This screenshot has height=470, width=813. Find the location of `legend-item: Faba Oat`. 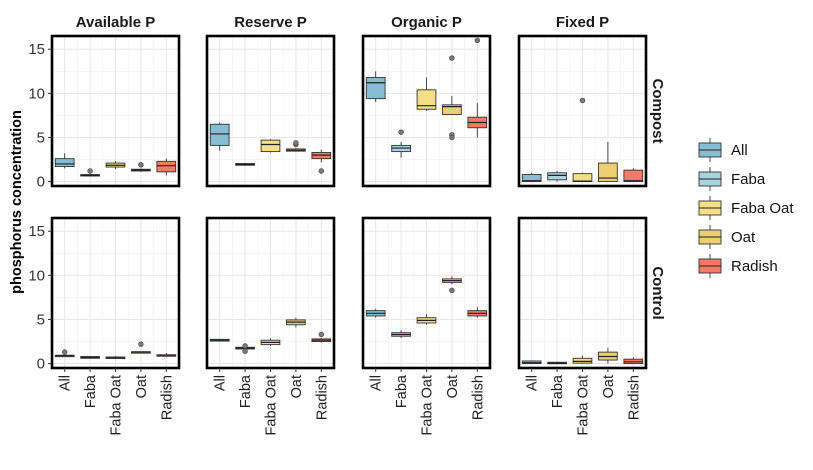

legend-item: Faba Oat is located at coordinates (746, 208).